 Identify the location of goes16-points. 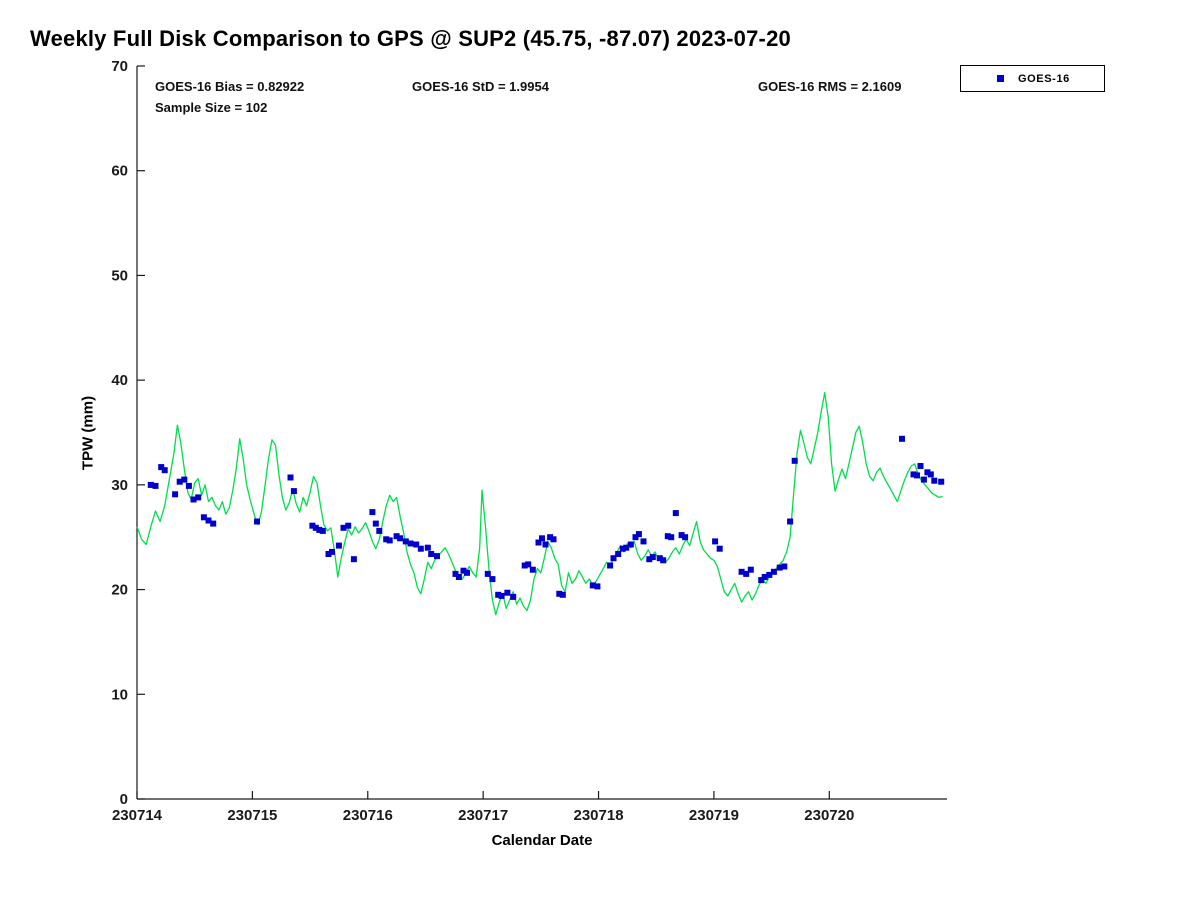
(546, 517).